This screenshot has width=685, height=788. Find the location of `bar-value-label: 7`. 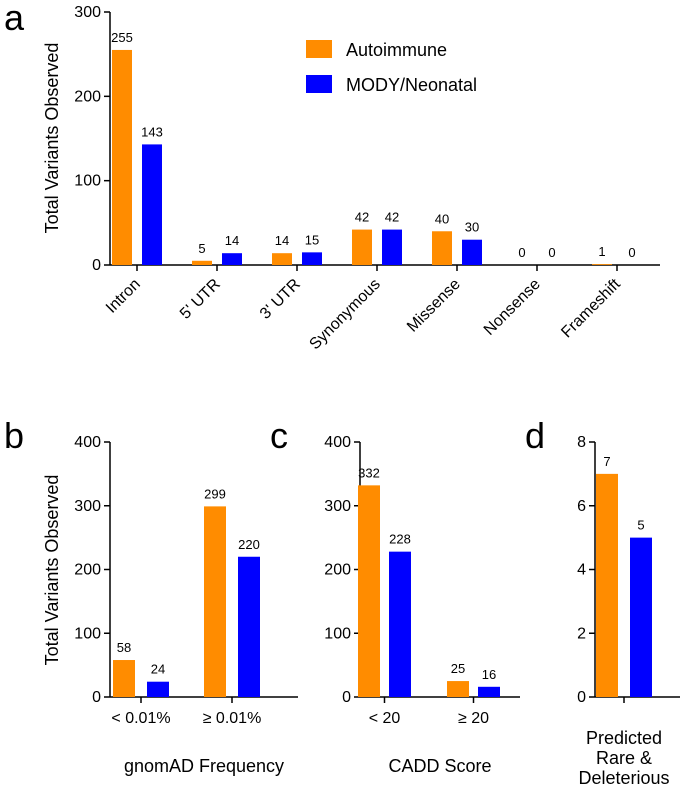

bar-value-label: 7 is located at coordinates (606, 461).